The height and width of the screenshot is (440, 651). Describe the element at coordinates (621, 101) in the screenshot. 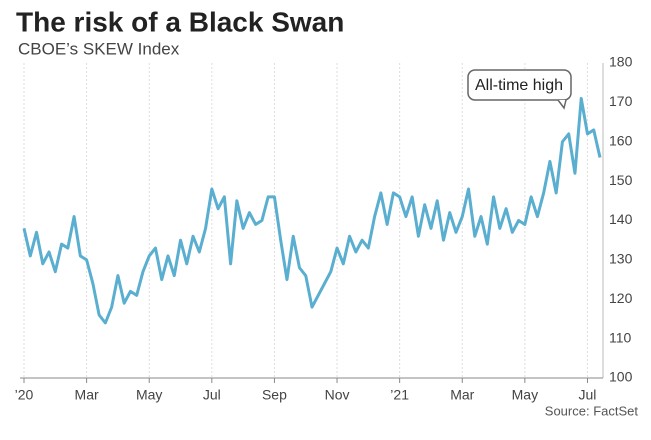

I see `y-tick-label: 170` at that location.